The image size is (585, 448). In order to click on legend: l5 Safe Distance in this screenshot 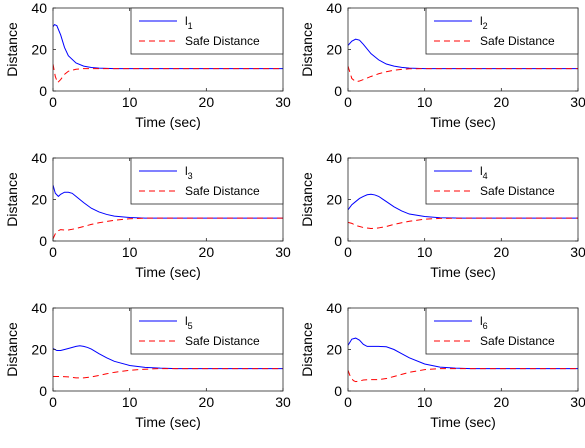, I will do `click(207, 331)`.